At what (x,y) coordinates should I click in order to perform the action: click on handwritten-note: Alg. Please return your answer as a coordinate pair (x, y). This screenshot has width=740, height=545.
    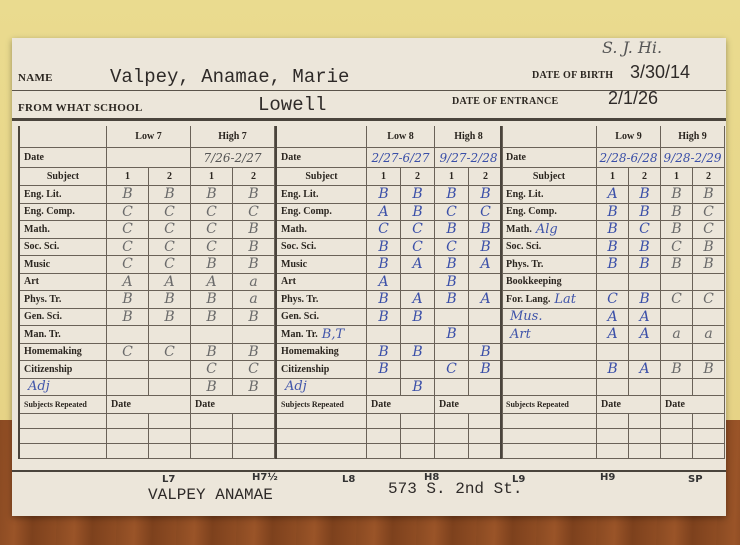
    Looking at the image, I should click on (546, 229).